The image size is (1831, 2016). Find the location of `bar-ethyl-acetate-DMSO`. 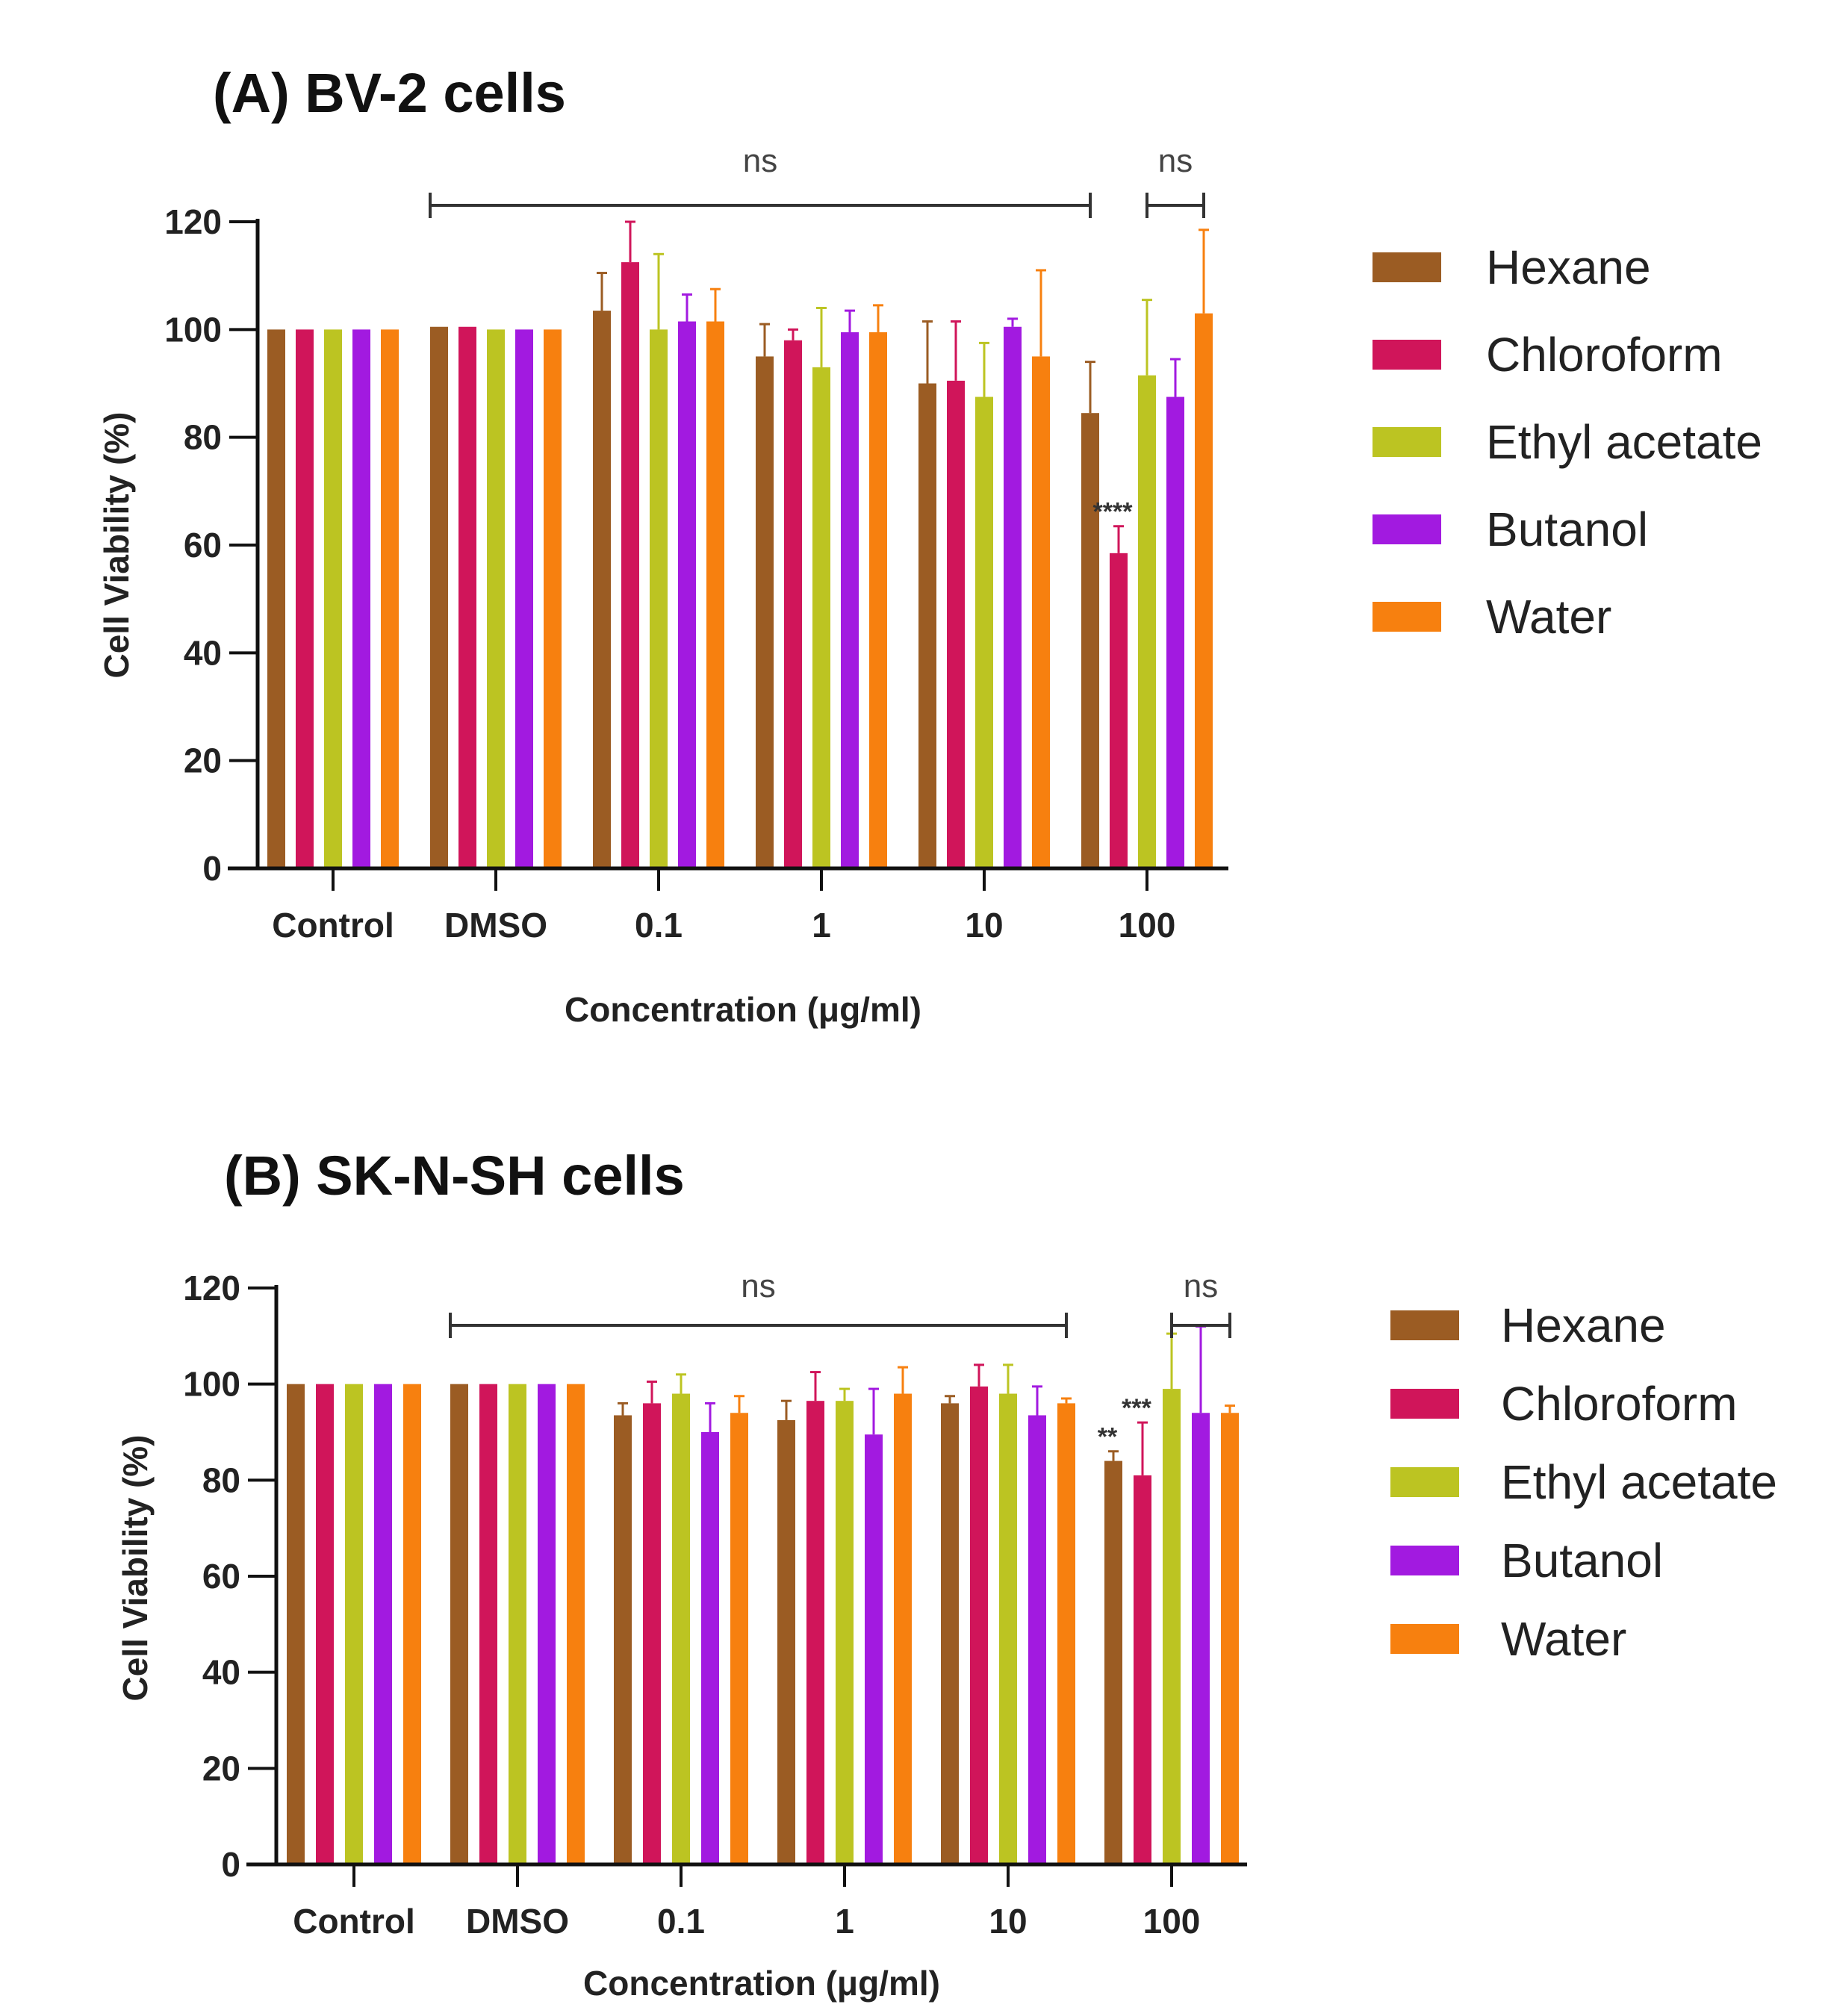

bar-ethyl-acetate-DMSO is located at coordinates (496, 598).